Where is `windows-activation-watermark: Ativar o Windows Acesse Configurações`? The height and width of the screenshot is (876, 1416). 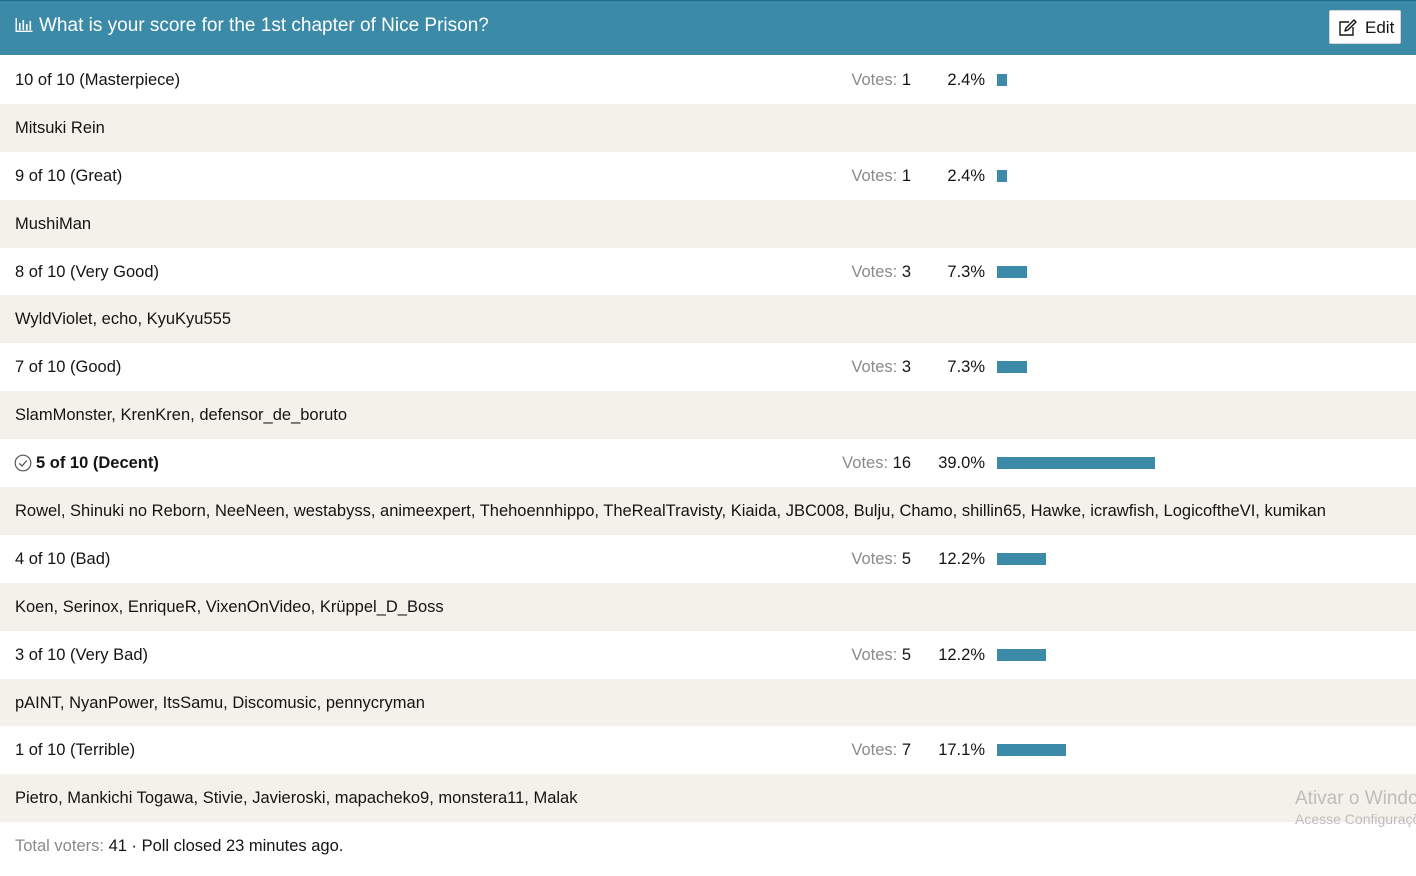
windows-activation-watermark: Ativar o Windows Acesse Configurações is located at coordinates (1355, 808).